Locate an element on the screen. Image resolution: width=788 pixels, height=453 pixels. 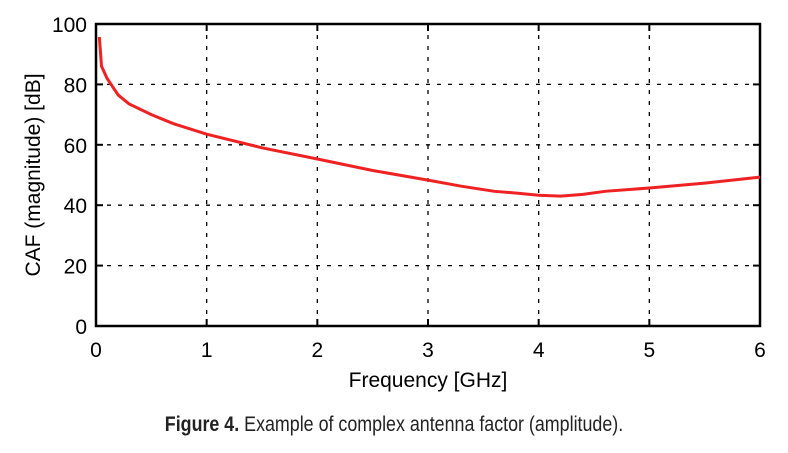
x-axis-label: Frequency [GHz] is located at coordinates (428, 380).